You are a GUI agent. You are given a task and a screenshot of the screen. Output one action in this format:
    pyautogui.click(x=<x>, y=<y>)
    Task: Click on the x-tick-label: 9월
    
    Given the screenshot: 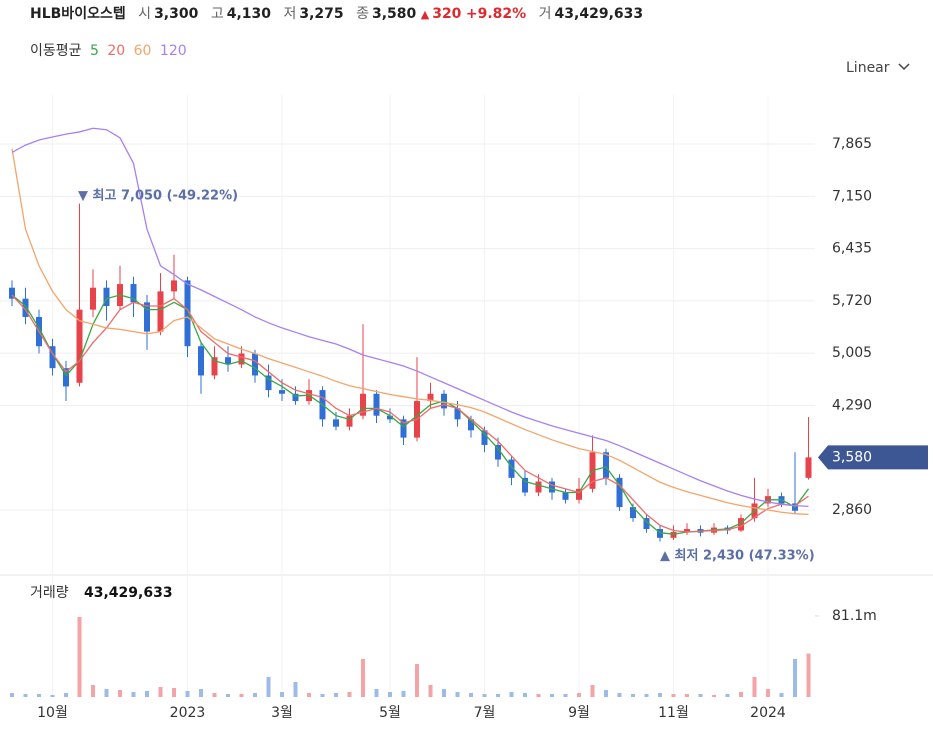 What is the action you would take?
    pyautogui.click(x=579, y=713)
    